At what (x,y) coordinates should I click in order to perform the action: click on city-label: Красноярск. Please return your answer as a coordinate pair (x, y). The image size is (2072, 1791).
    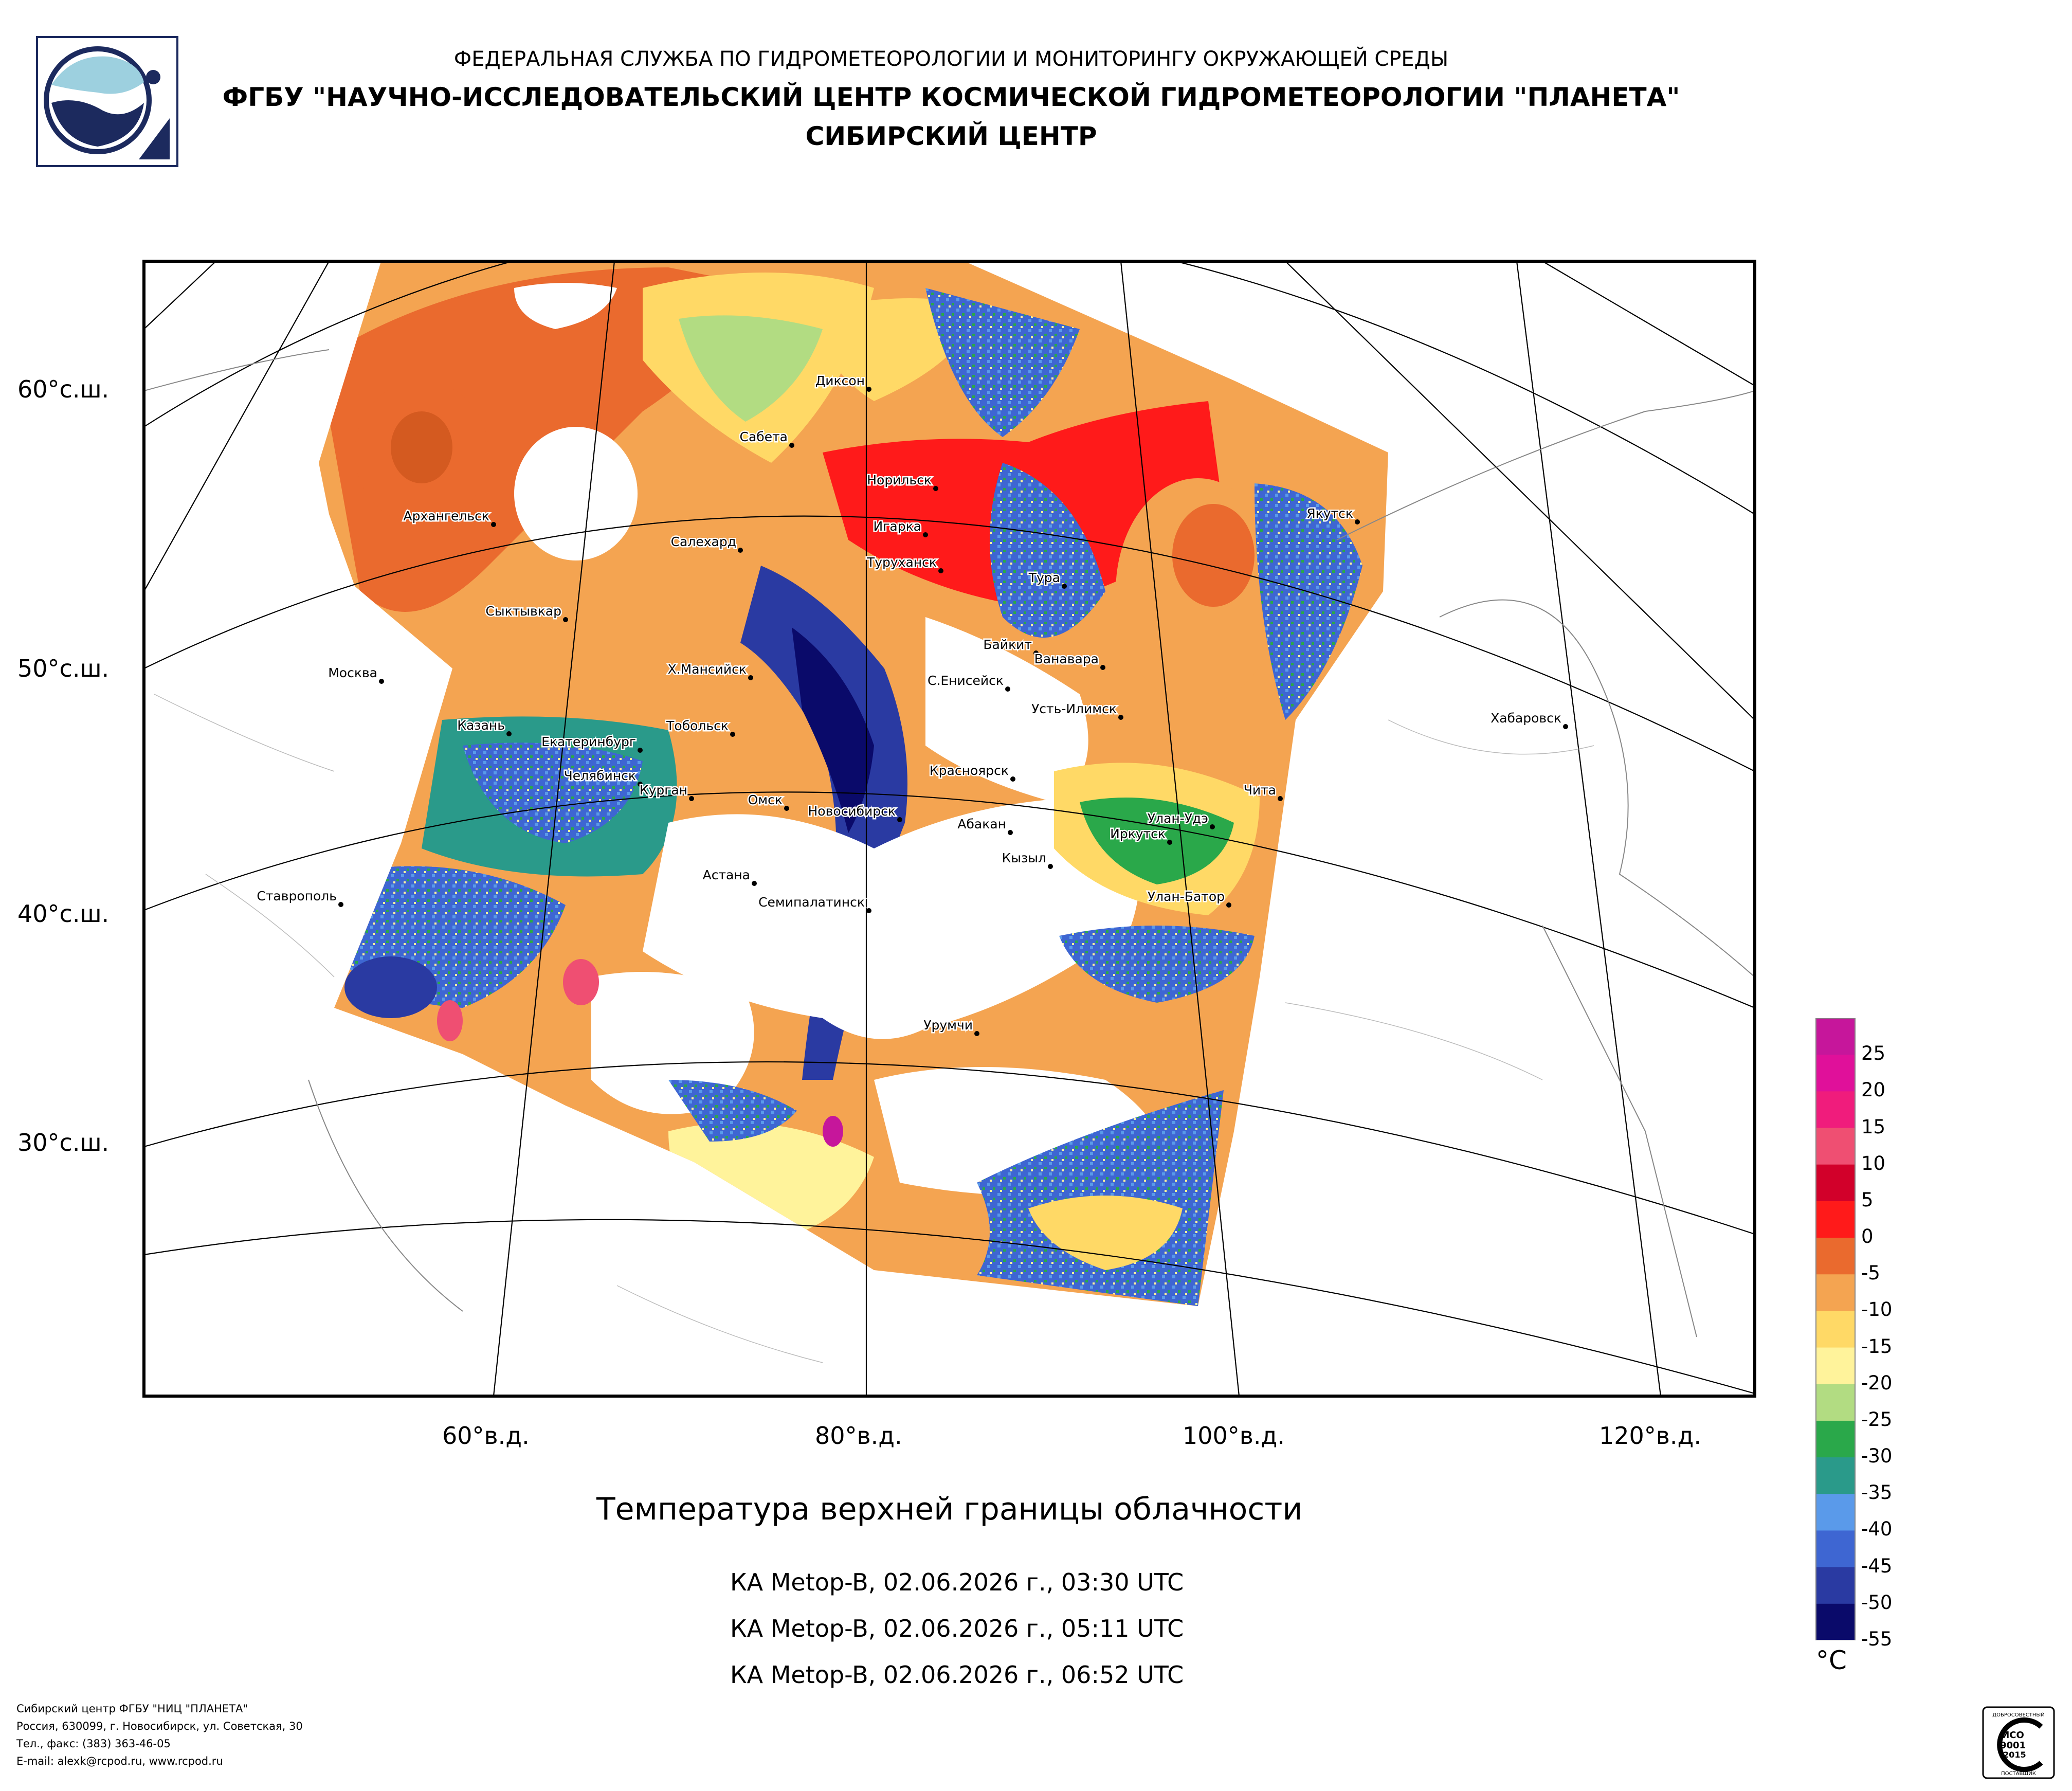
    Looking at the image, I should click on (969, 771).